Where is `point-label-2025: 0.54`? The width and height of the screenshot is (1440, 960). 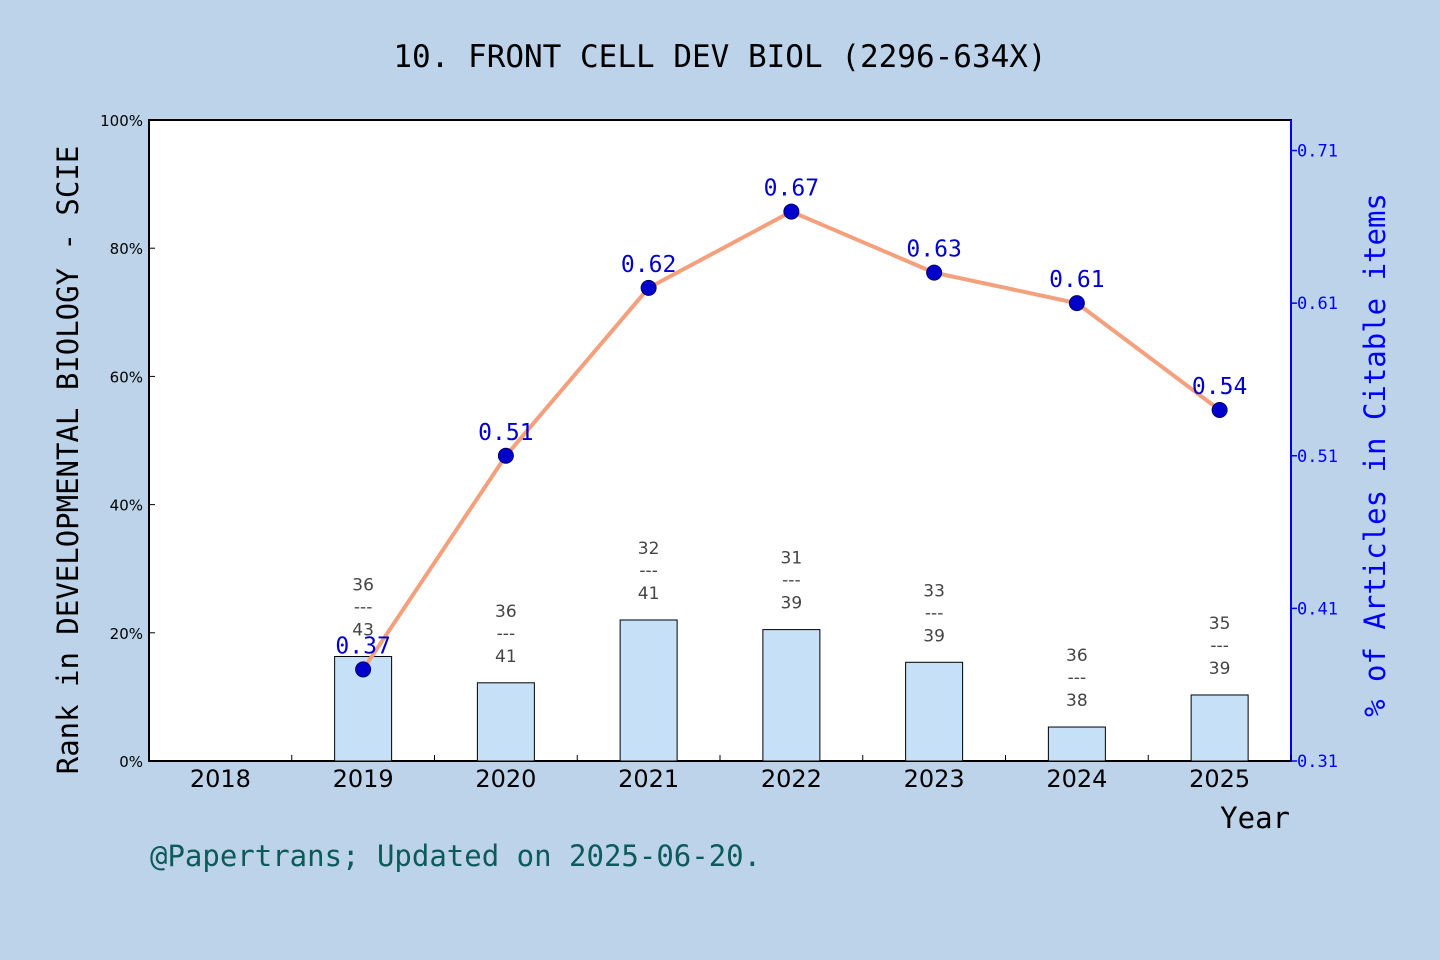 point-label-2025: 0.54 is located at coordinates (1219, 387).